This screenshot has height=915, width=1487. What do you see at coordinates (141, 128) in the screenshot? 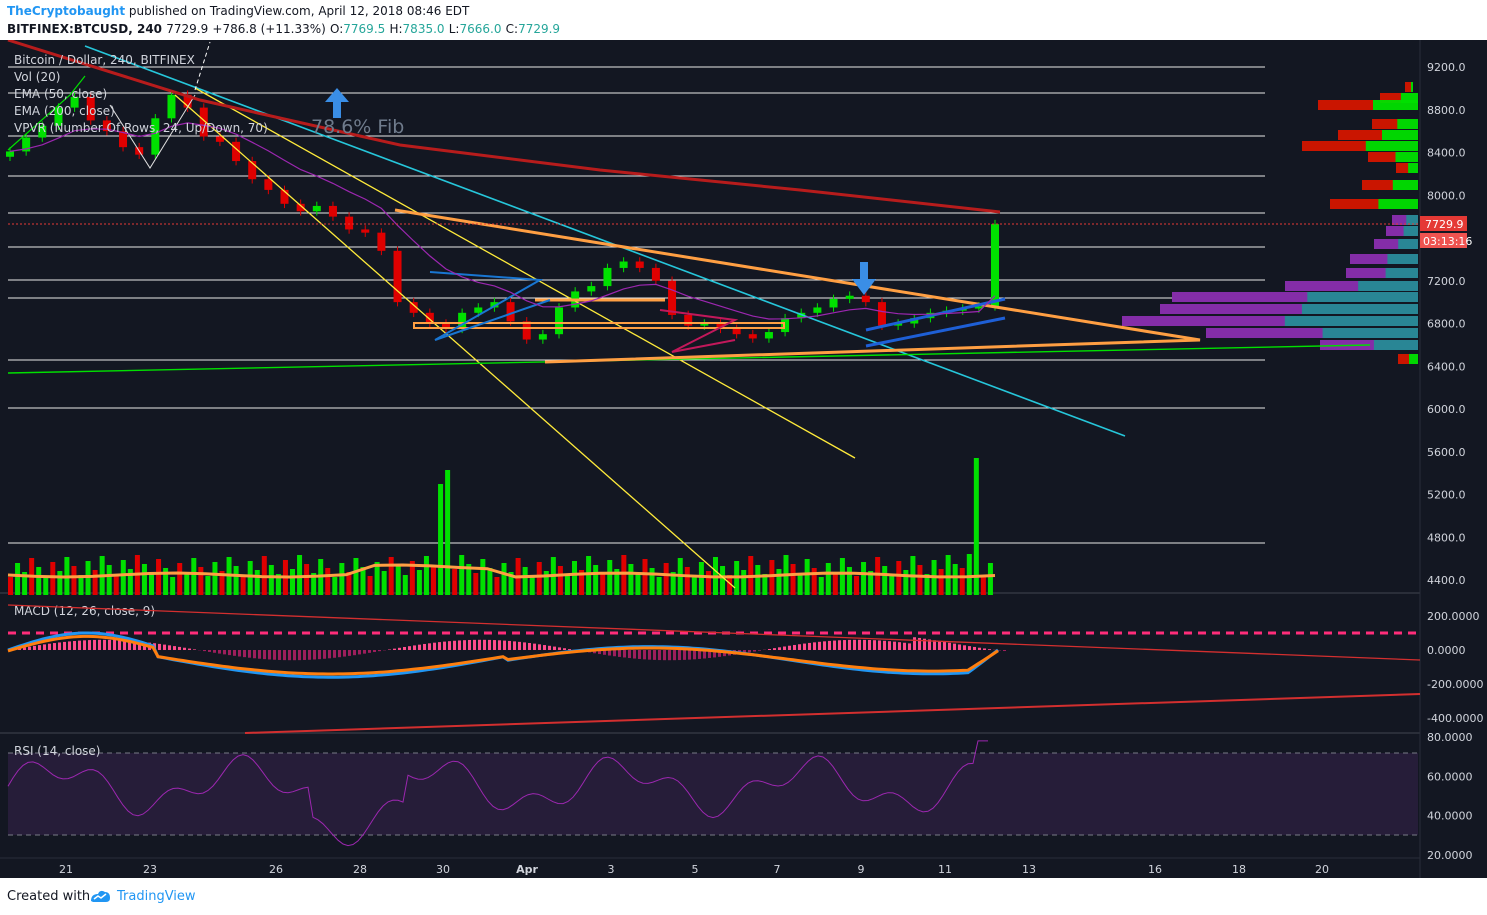
I see `legend-item: VPVR (Number Of Rows, 24, Up/Down, 70)` at bounding box center [141, 128].